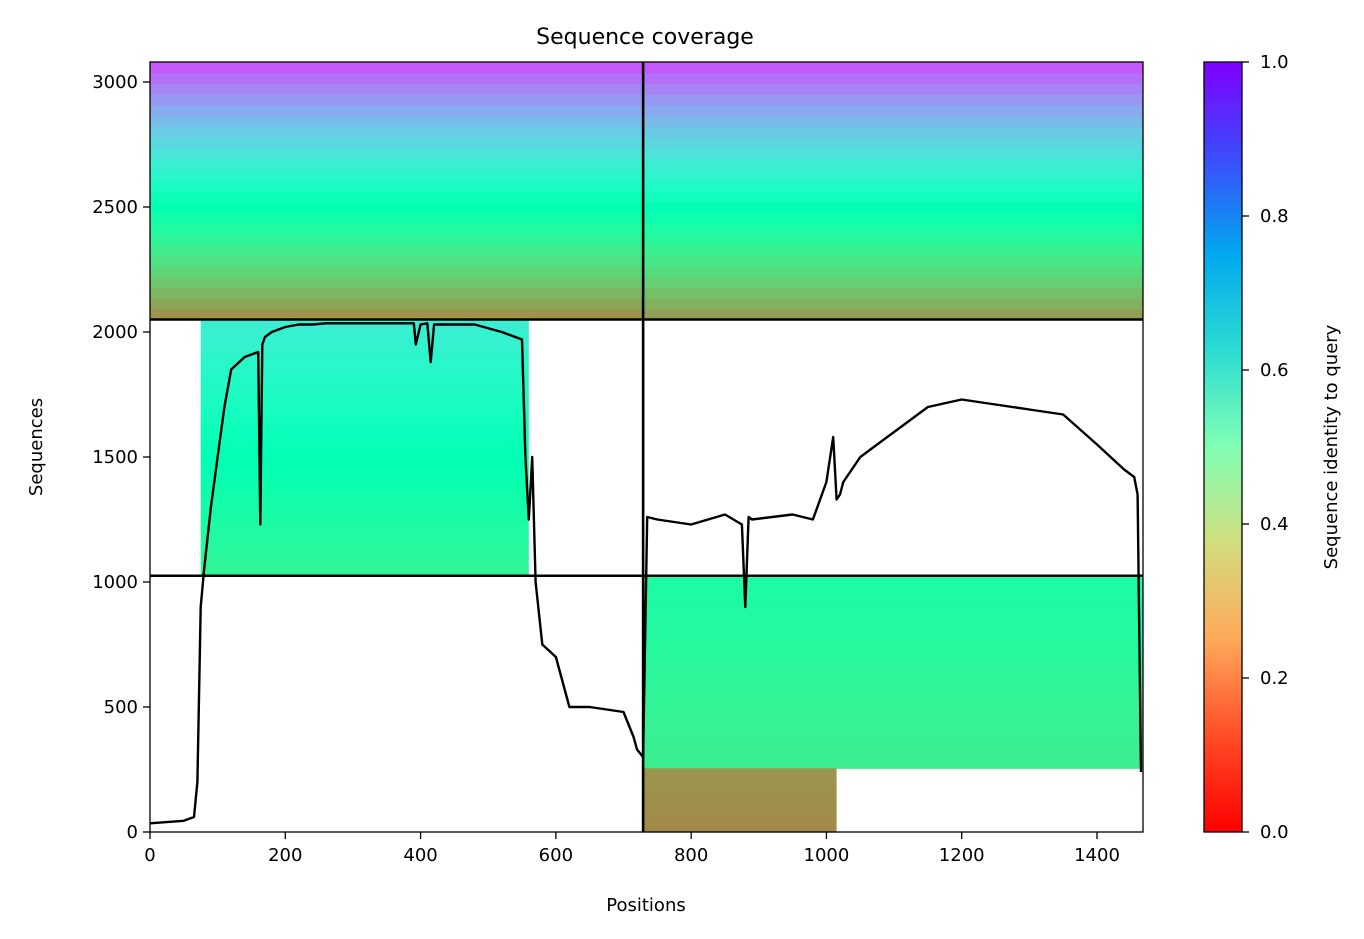 This screenshot has width=1364, height=939. I want to click on x-axis-label: Positions, so click(645, 905).